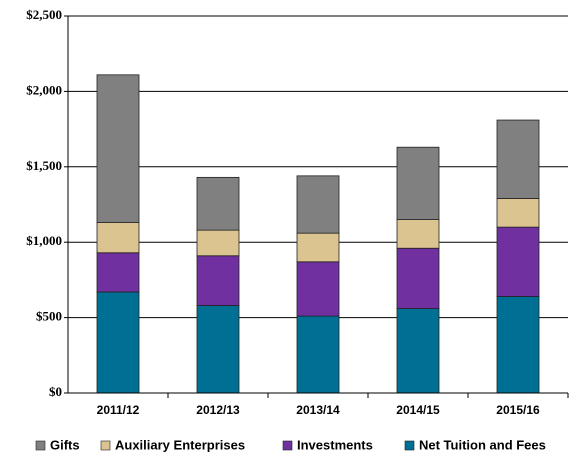  I want to click on x-tick-label: 2013/14, so click(318, 410).